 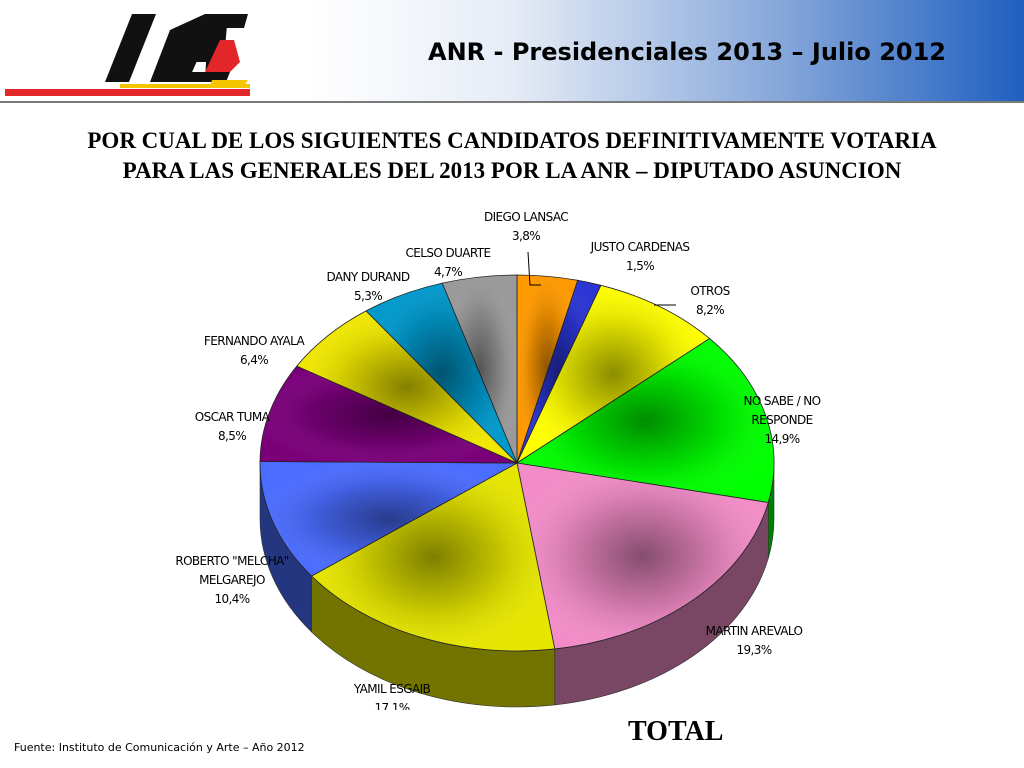 What do you see at coordinates (754, 640) in the screenshot?
I see `slice-label-4: MARTIN AREVALO 19,3%` at bounding box center [754, 640].